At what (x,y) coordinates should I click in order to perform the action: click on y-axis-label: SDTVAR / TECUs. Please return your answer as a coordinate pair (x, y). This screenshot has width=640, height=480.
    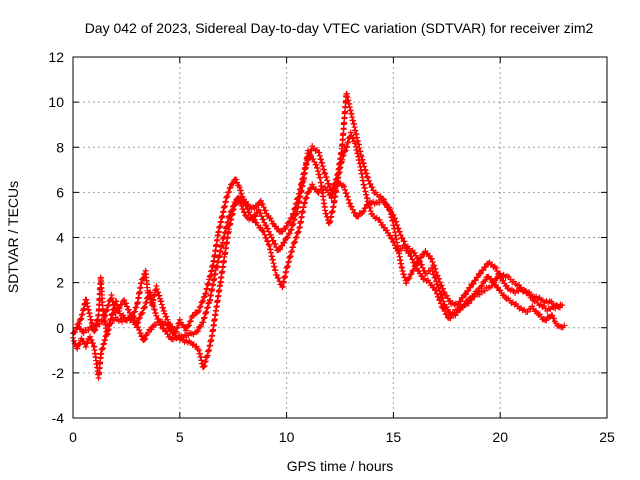
    Looking at the image, I should click on (13, 237).